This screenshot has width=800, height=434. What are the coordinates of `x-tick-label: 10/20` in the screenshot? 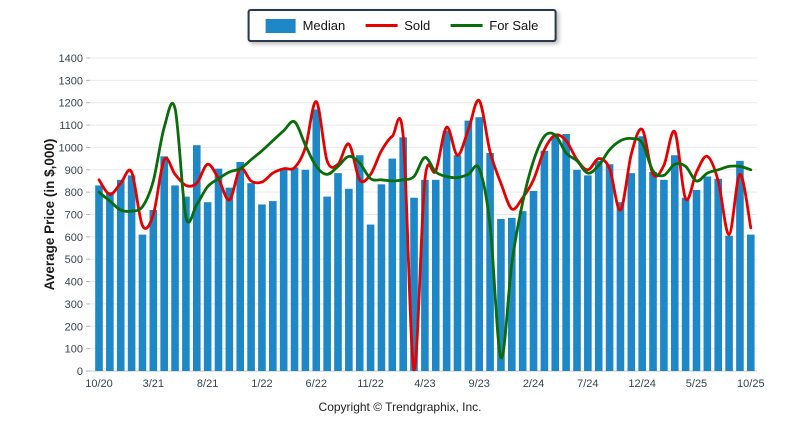 It's located at (99, 384).